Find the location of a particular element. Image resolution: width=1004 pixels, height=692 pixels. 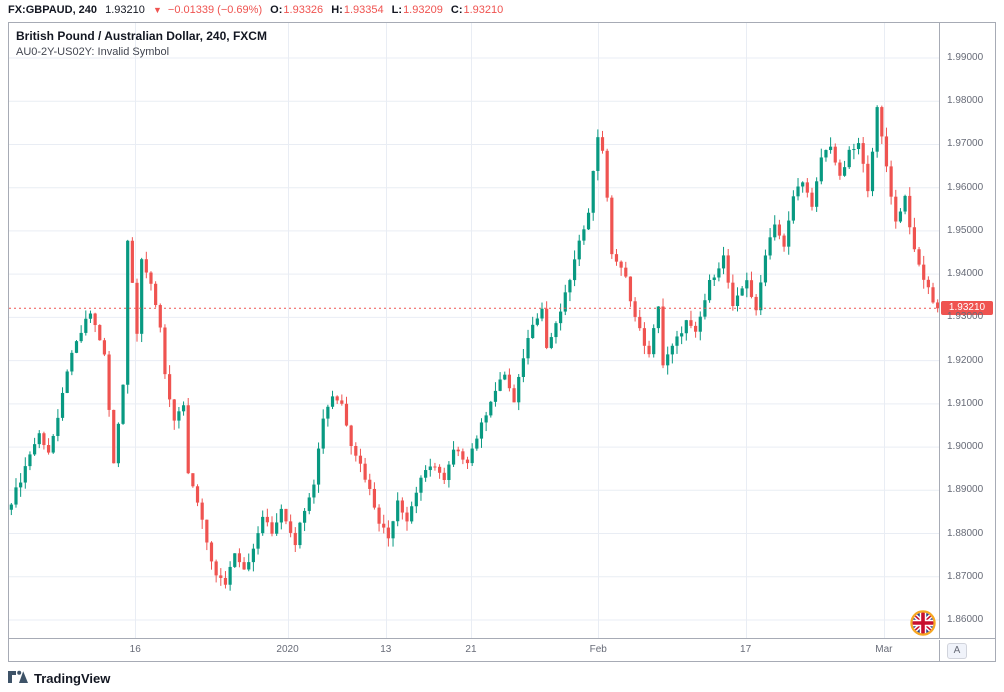

price-tick-label: 1.96000 is located at coordinates (965, 187).